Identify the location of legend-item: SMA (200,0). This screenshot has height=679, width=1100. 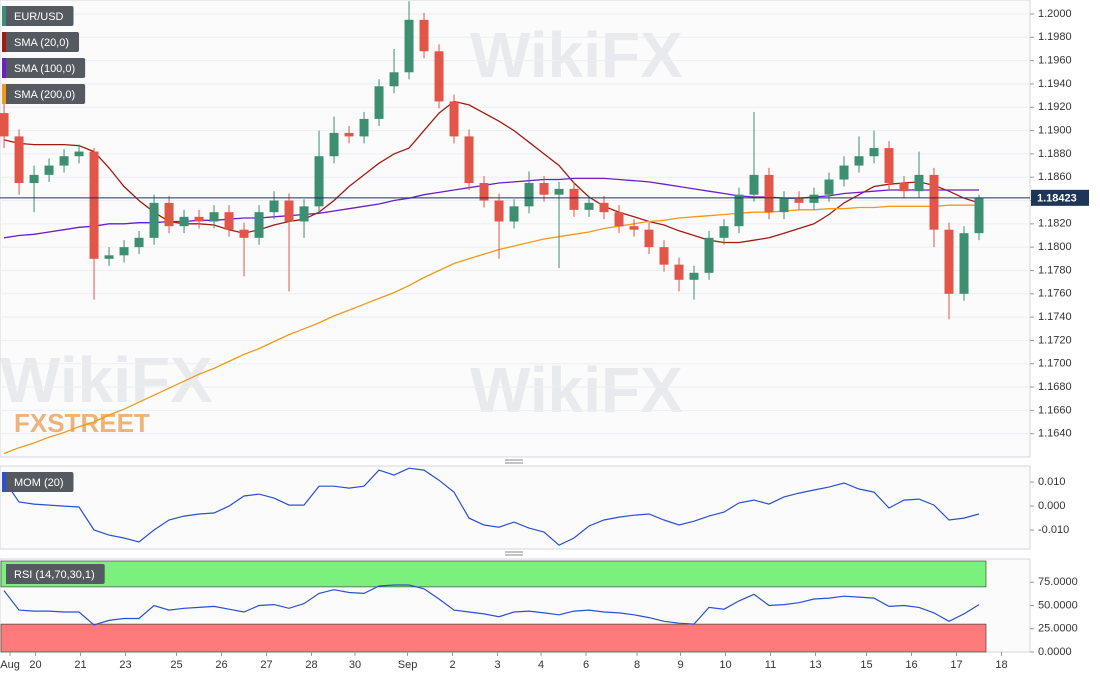
(44, 94).